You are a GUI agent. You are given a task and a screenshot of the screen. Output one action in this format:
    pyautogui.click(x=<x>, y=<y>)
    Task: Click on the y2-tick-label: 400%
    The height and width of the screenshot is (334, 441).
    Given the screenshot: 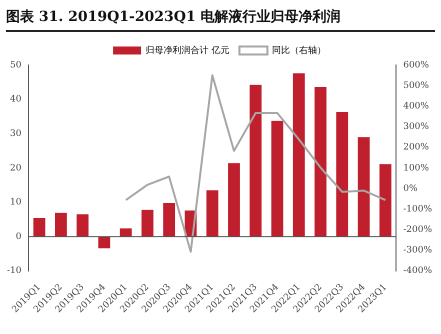 What is the action you would take?
    pyautogui.click(x=416, y=107)
    